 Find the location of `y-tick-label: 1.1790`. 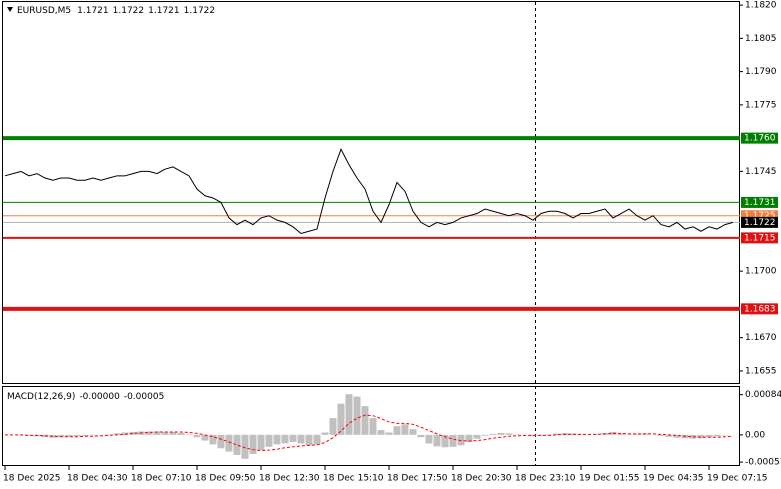

y-tick-label: 1.1790 is located at coordinates (761, 72).